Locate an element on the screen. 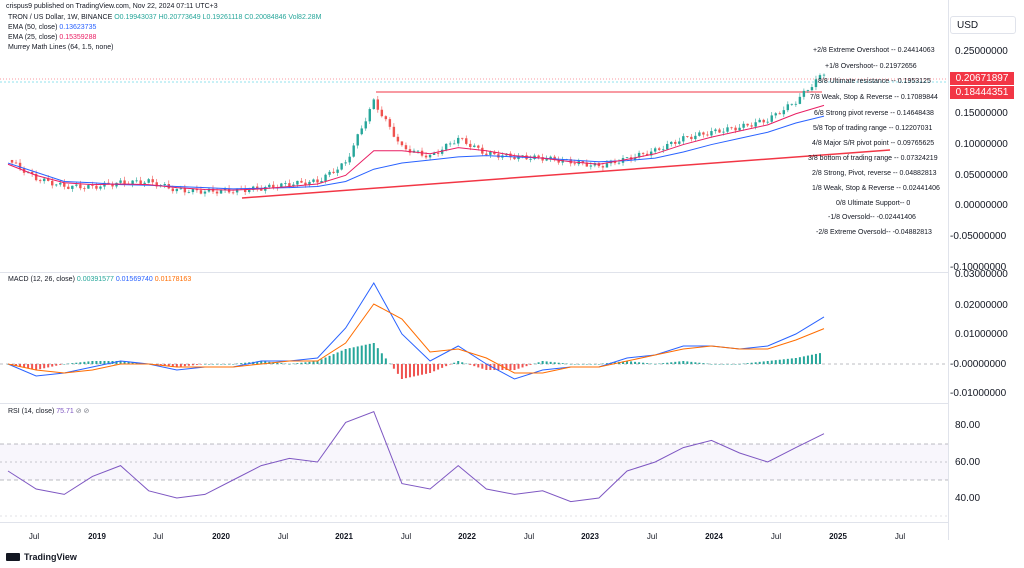  murrey-level: 0/8 Ultimate Support-- 0 is located at coordinates (873, 203).